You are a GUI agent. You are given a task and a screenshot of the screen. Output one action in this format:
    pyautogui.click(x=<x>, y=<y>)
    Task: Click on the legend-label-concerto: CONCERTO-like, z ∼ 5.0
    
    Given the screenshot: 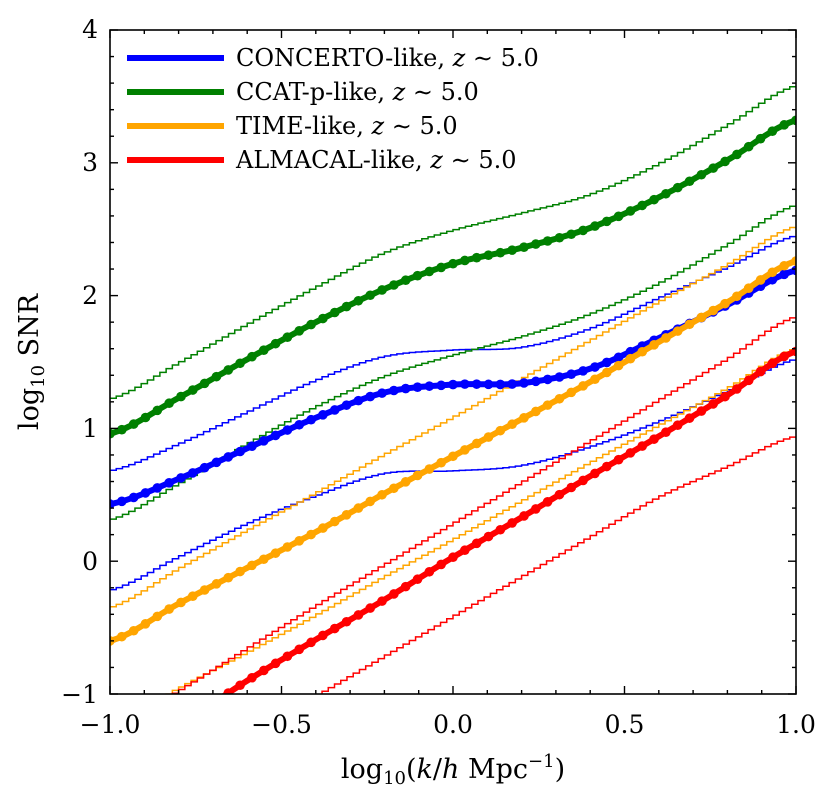 What is the action you would take?
    pyautogui.click(x=387, y=58)
    